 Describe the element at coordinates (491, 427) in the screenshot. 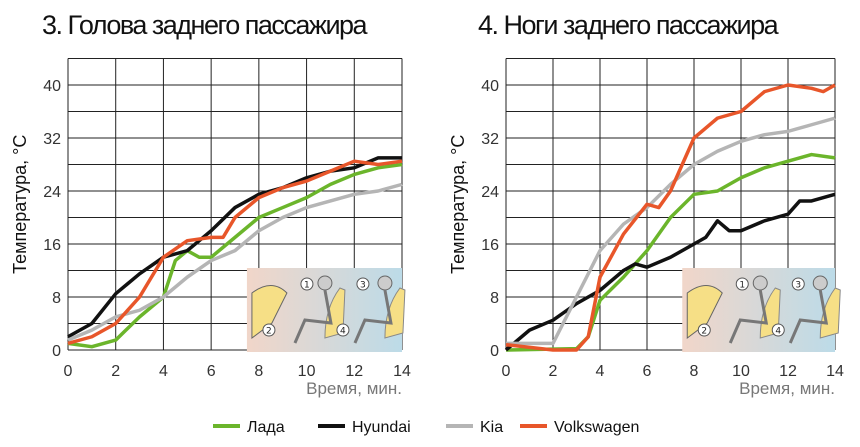

I see `legend-label: Kia` at that location.